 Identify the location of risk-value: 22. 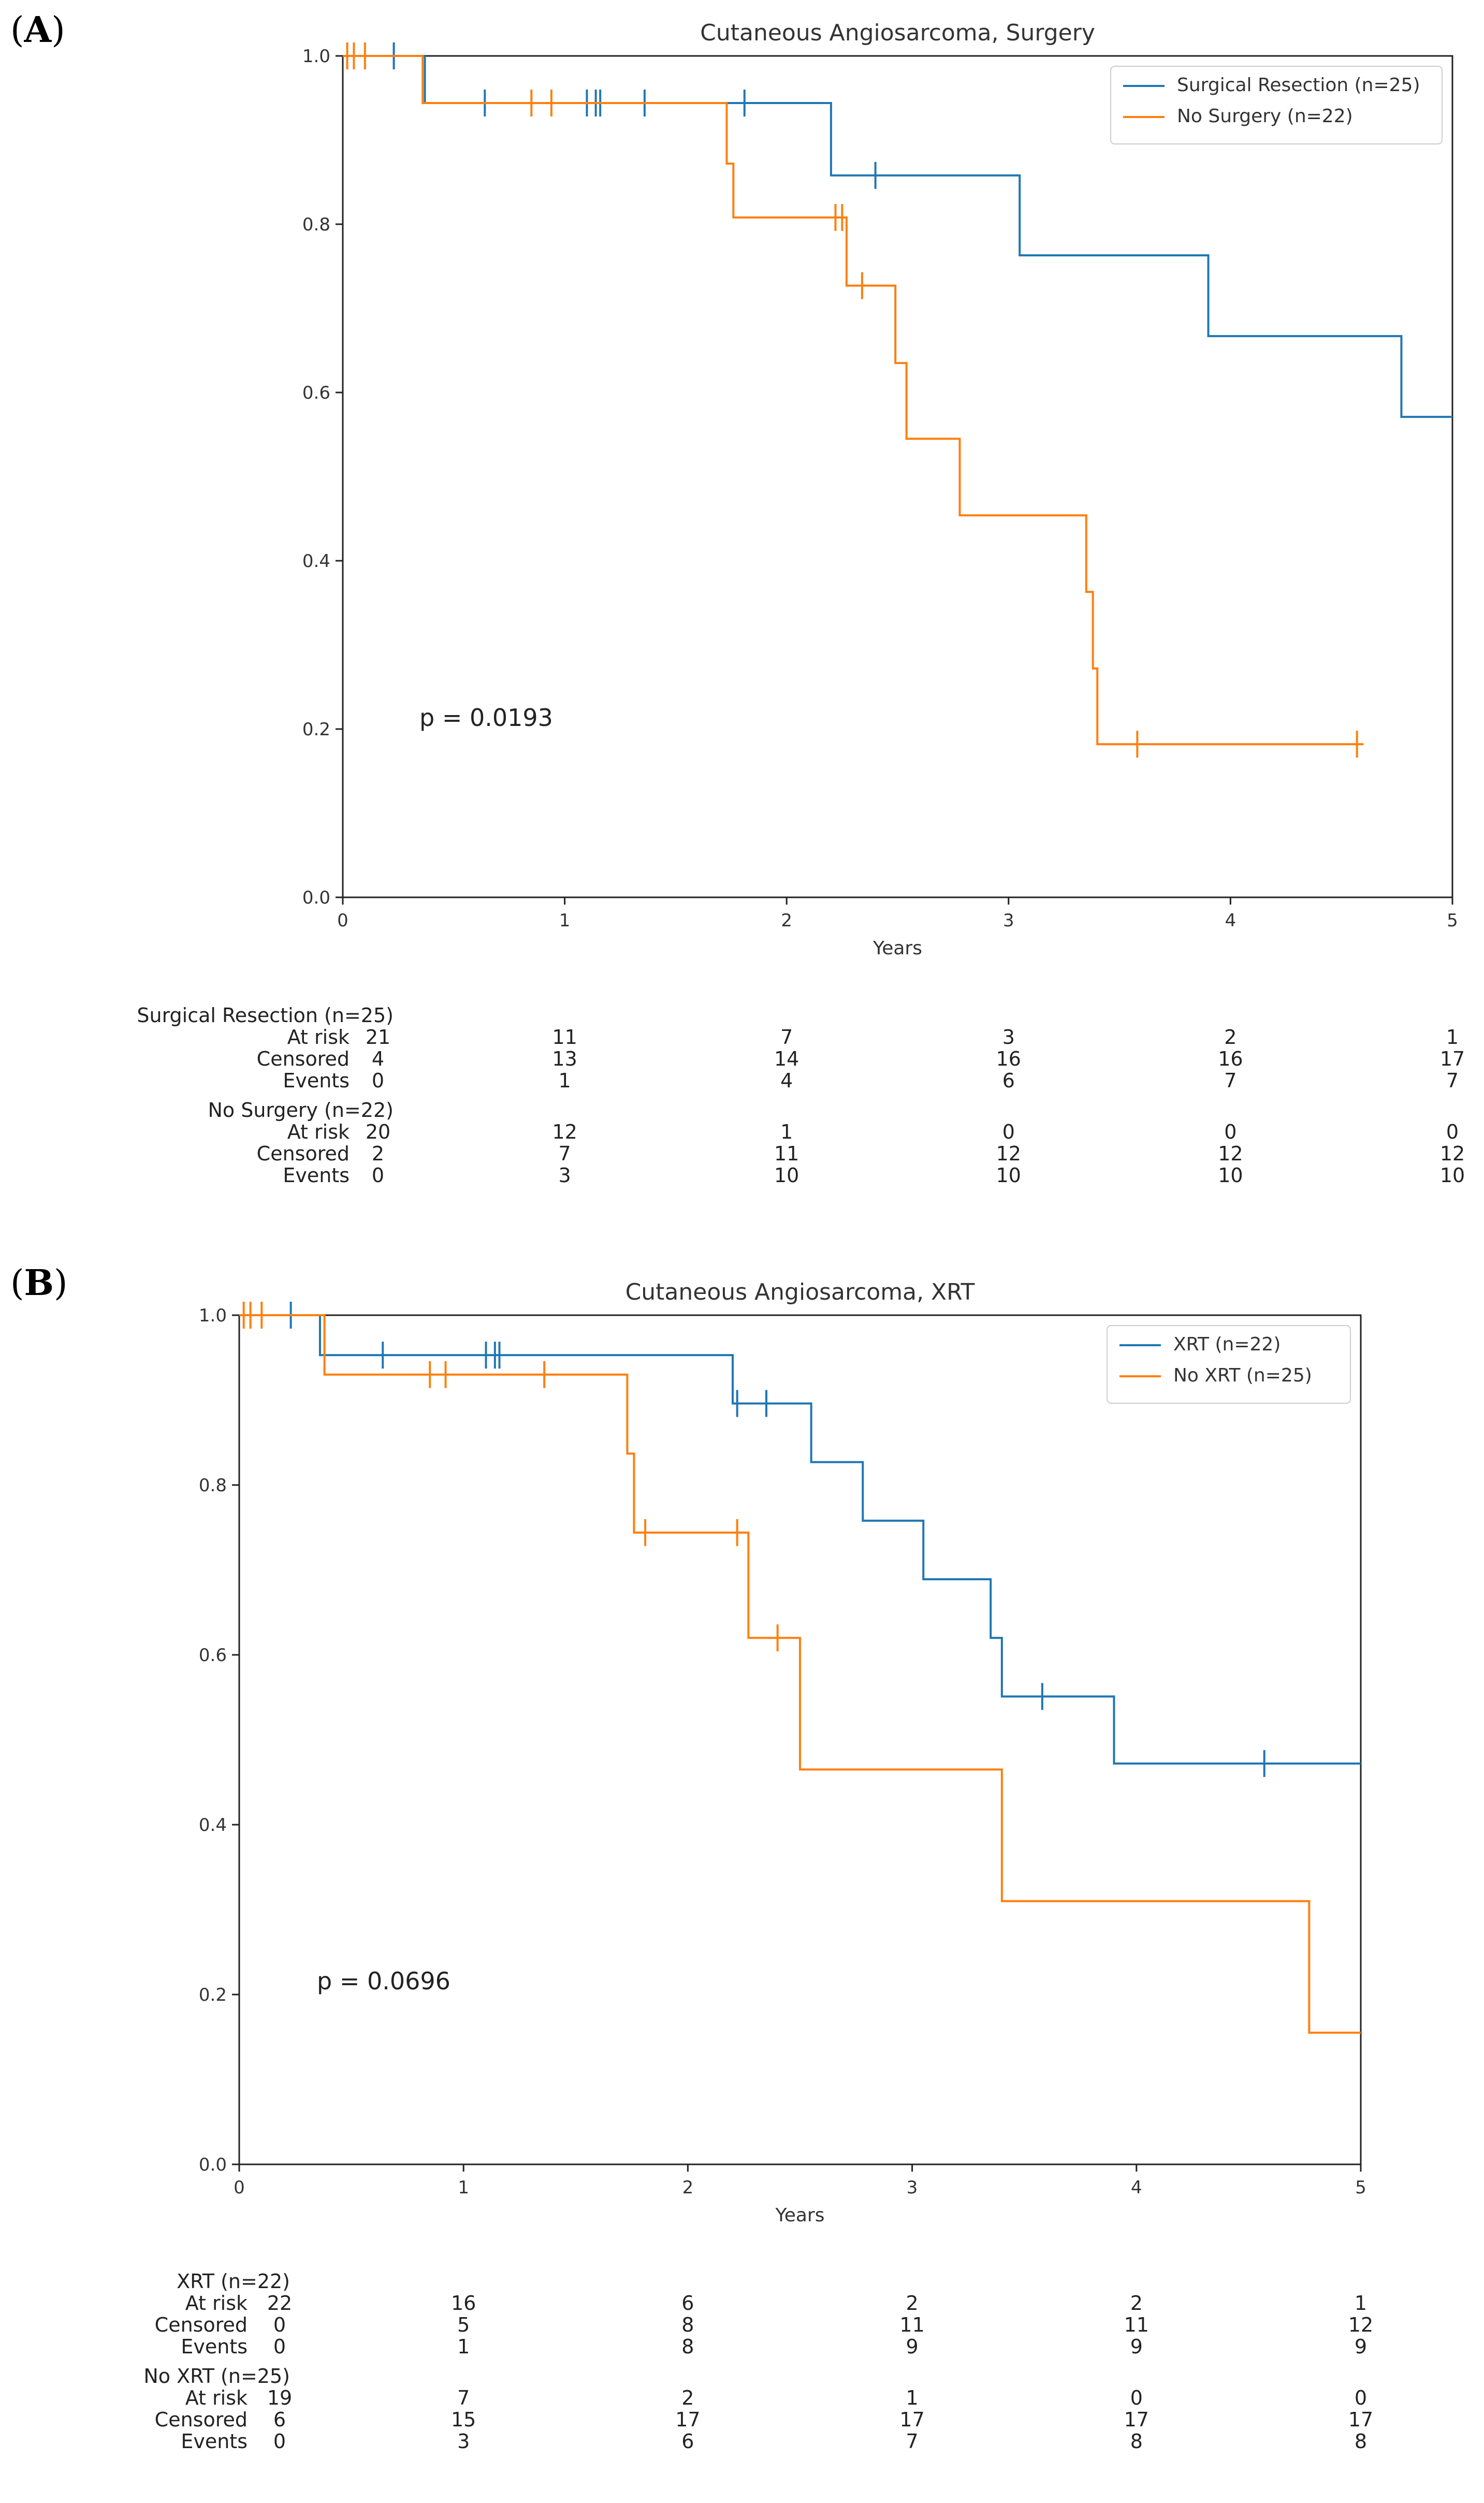
(280, 2303).